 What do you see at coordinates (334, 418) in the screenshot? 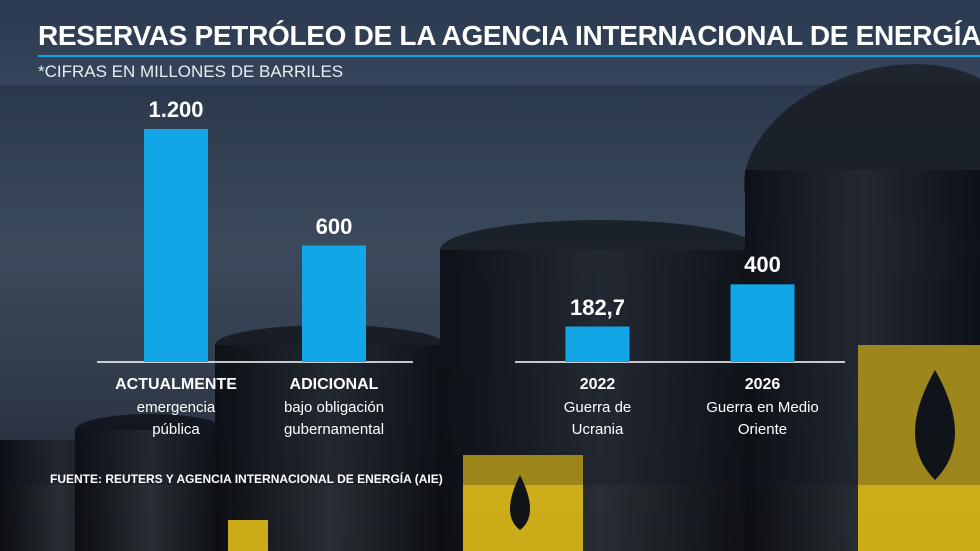
I see `category-note: bajo obligación gubernamental` at bounding box center [334, 418].